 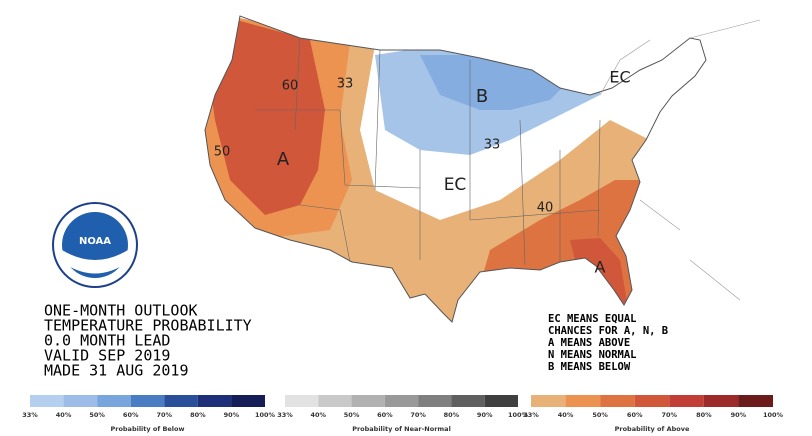 I want to click on title-line: TEMPERATURE PROBABILITY, so click(x=148, y=326).